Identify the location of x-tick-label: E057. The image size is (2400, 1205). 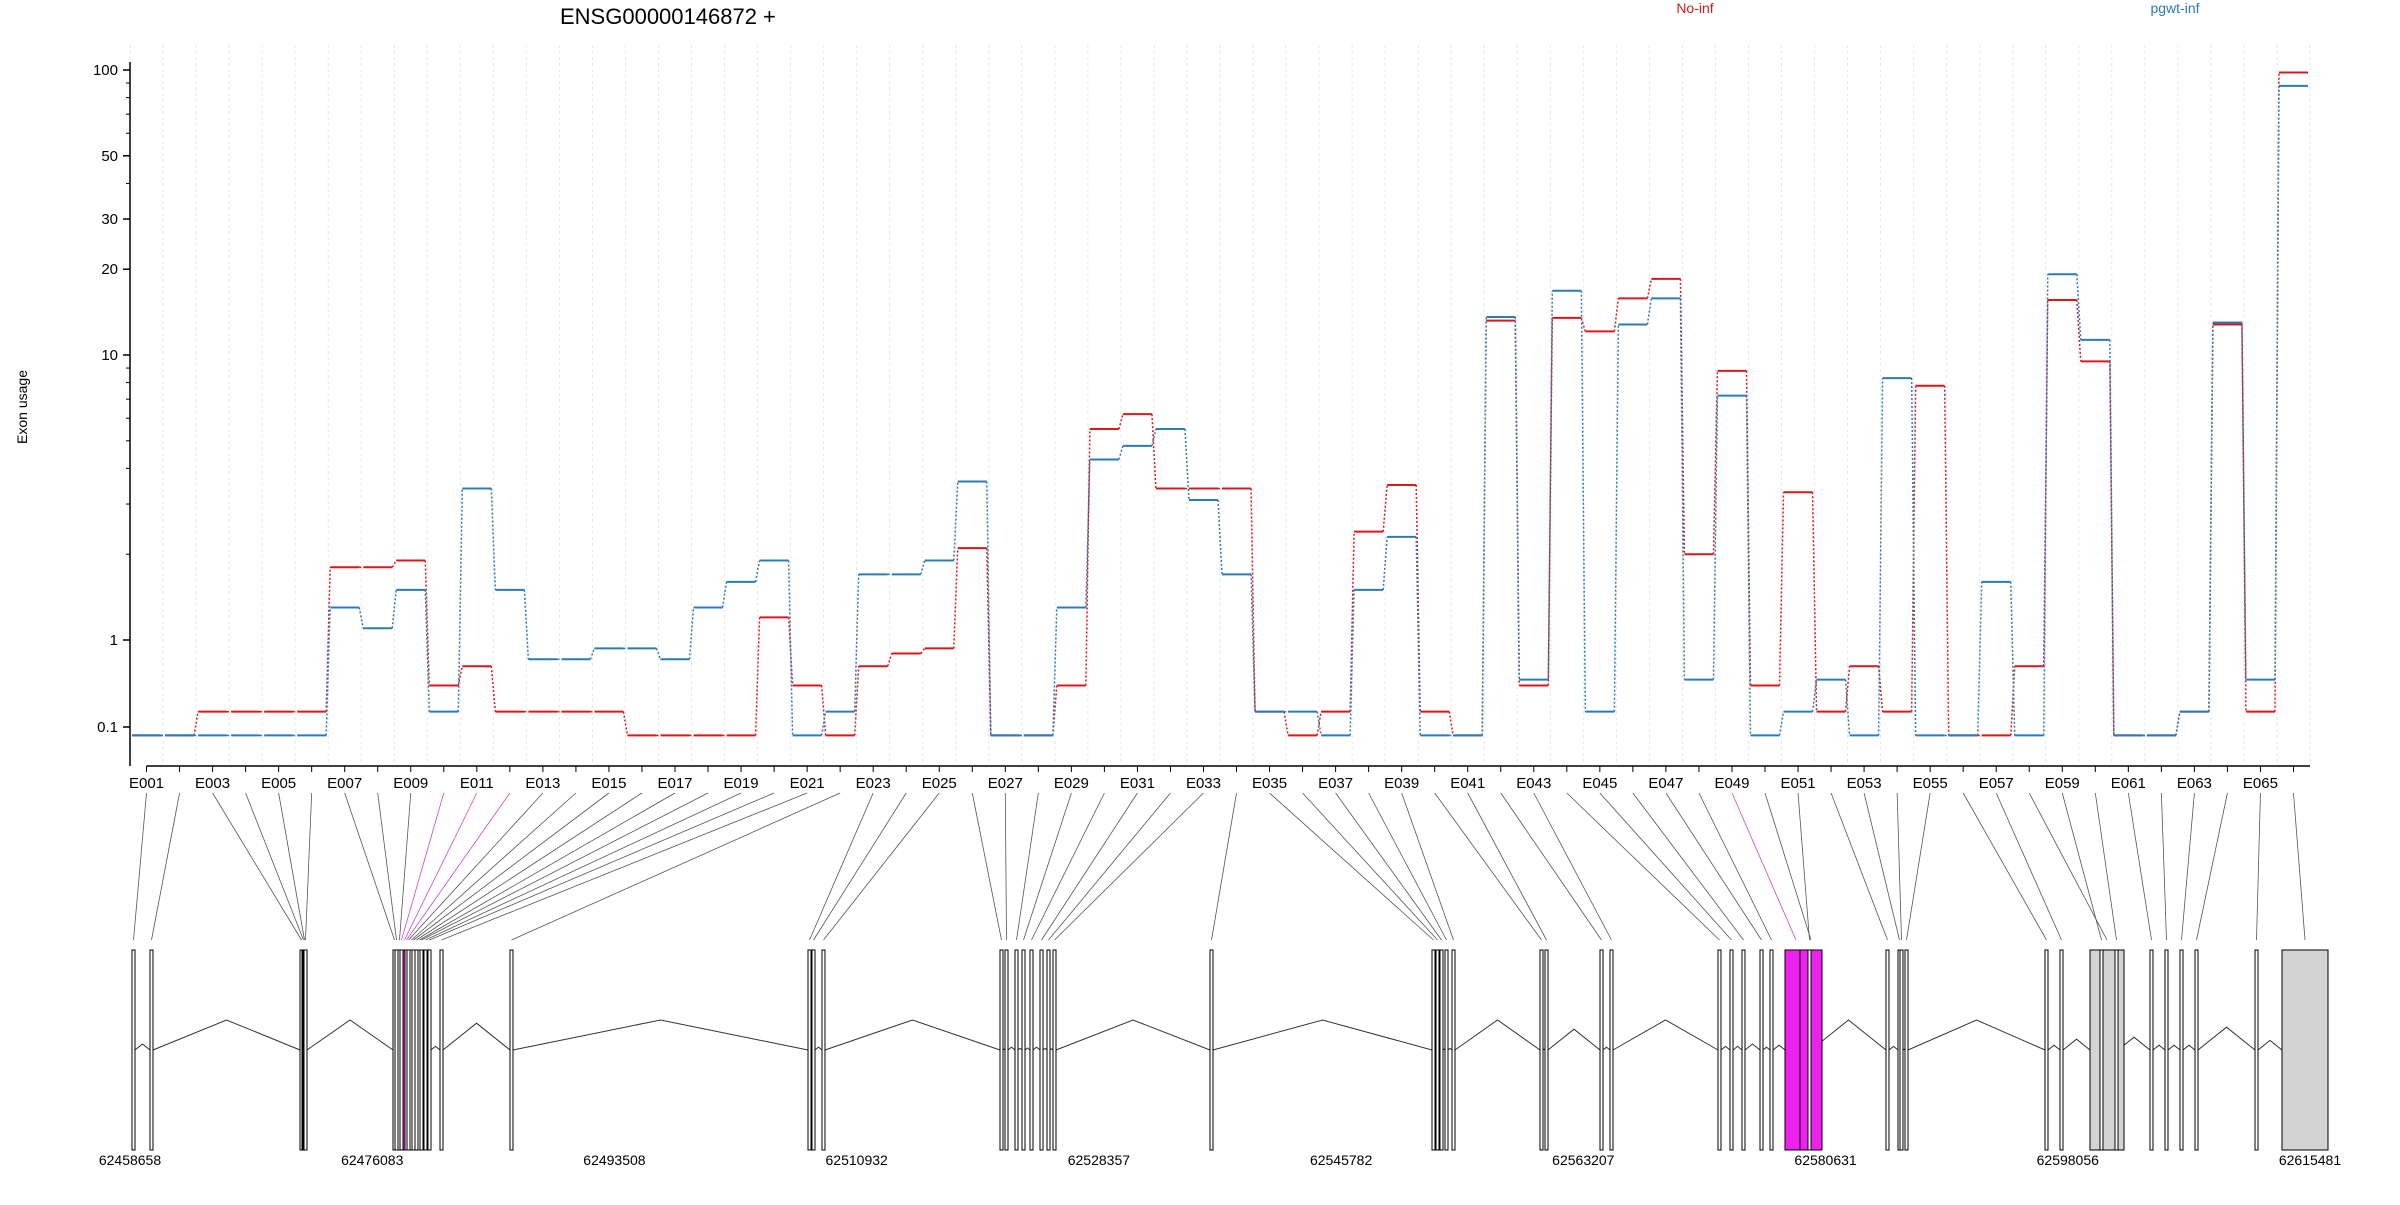
(1996, 783).